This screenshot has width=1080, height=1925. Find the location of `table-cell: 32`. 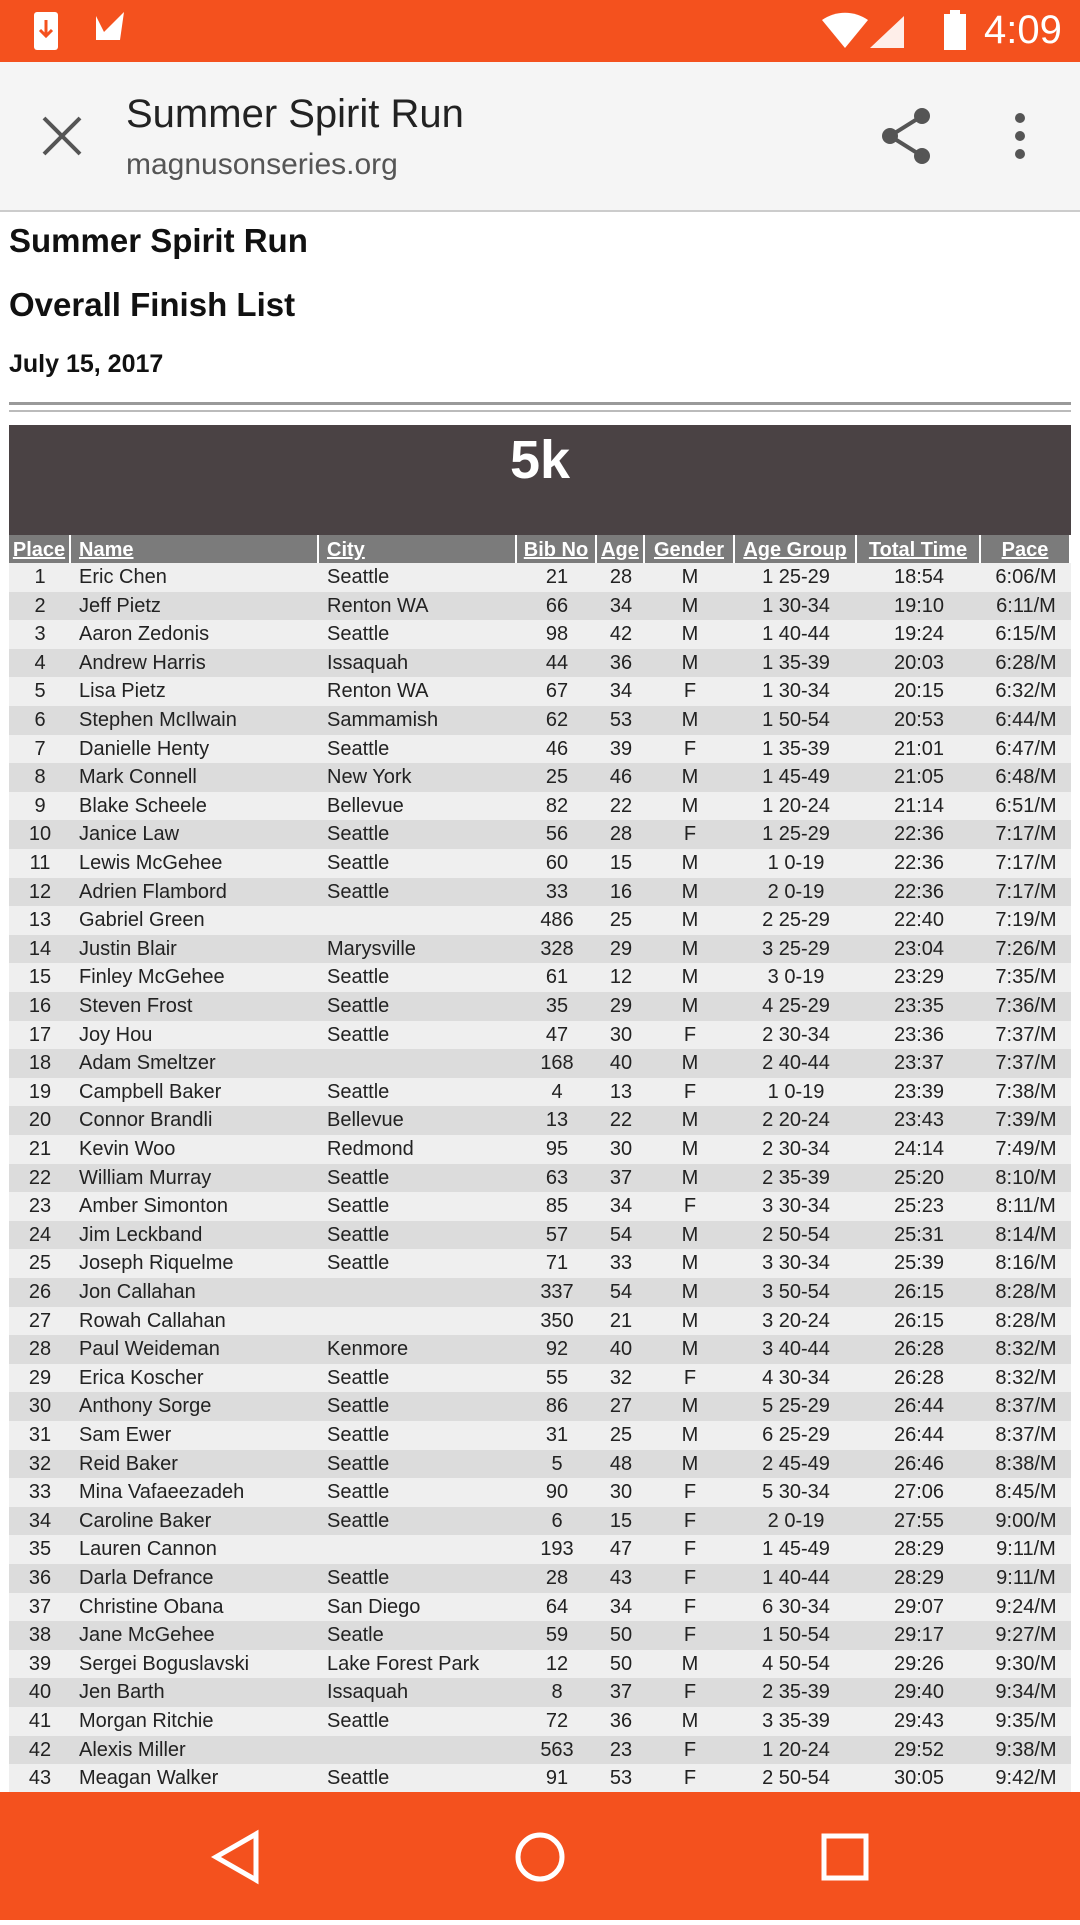

table-cell: 32 is located at coordinates (40, 1463).